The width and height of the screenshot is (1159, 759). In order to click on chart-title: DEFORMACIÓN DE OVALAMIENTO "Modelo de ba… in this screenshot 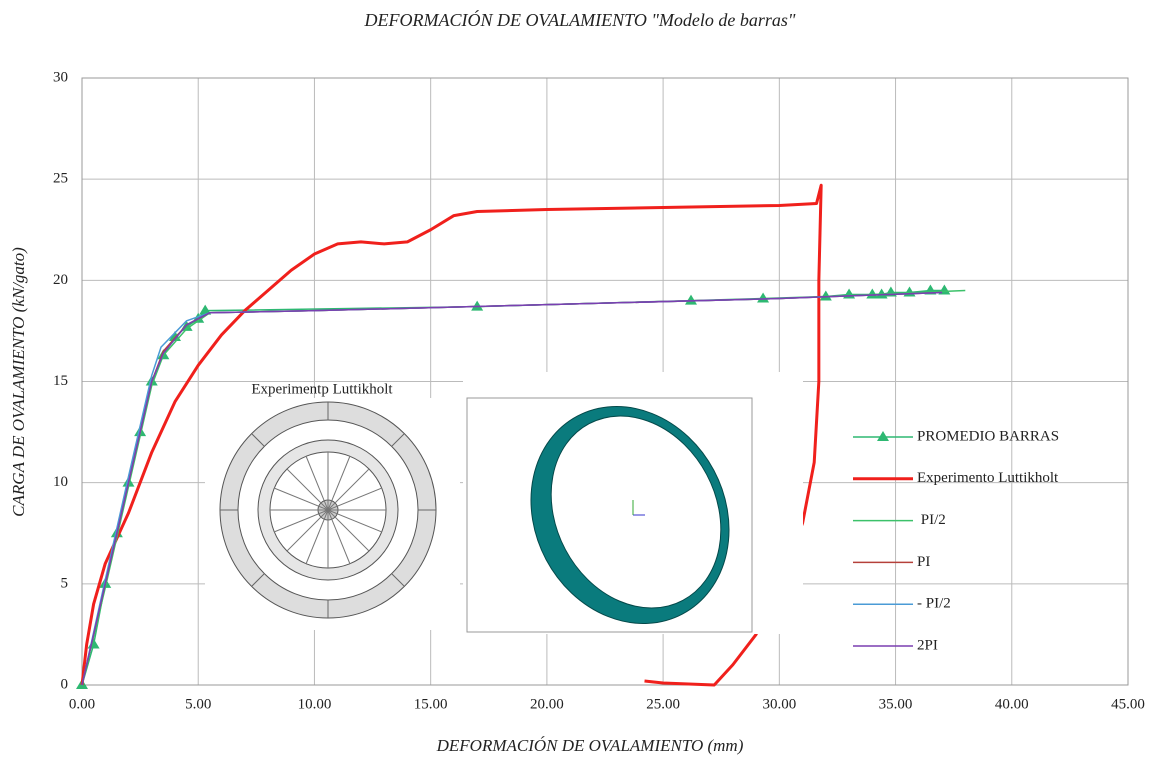, I will do `click(580, 19)`.